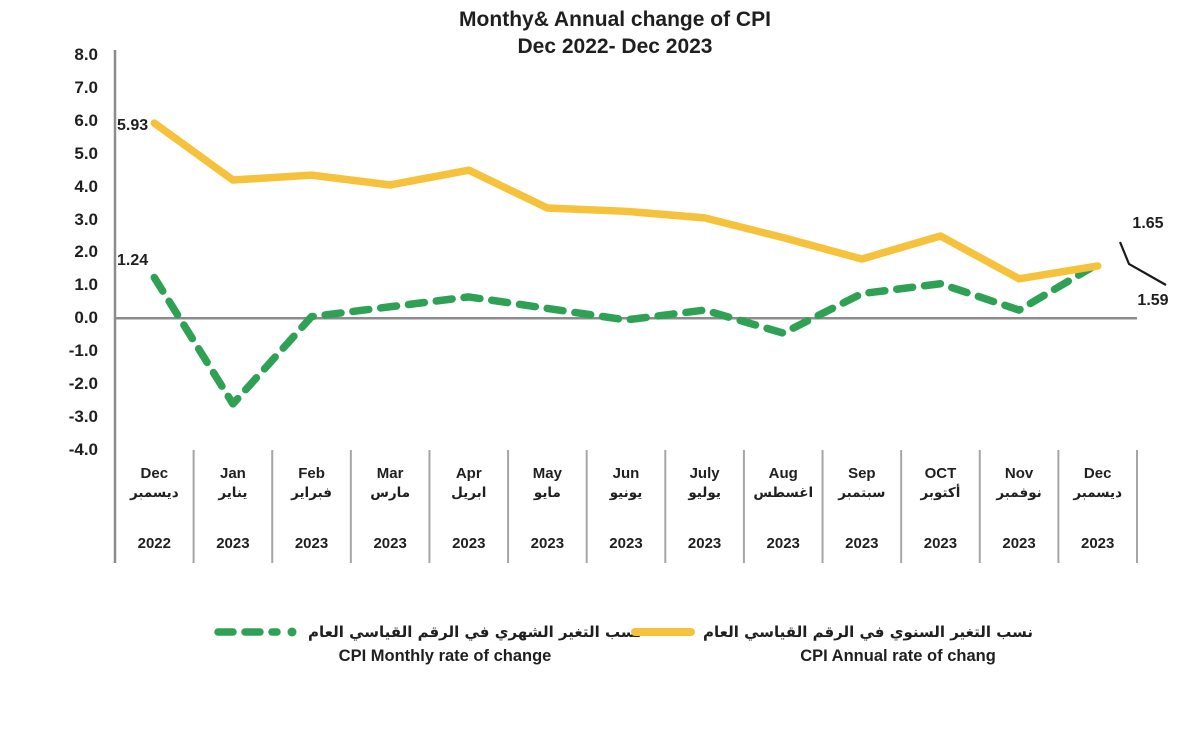 The image size is (1200, 731). Describe the element at coordinates (311, 506) in the screenshot. I see `month-label-feb-2023: Feb فبراير 2023` at that location.